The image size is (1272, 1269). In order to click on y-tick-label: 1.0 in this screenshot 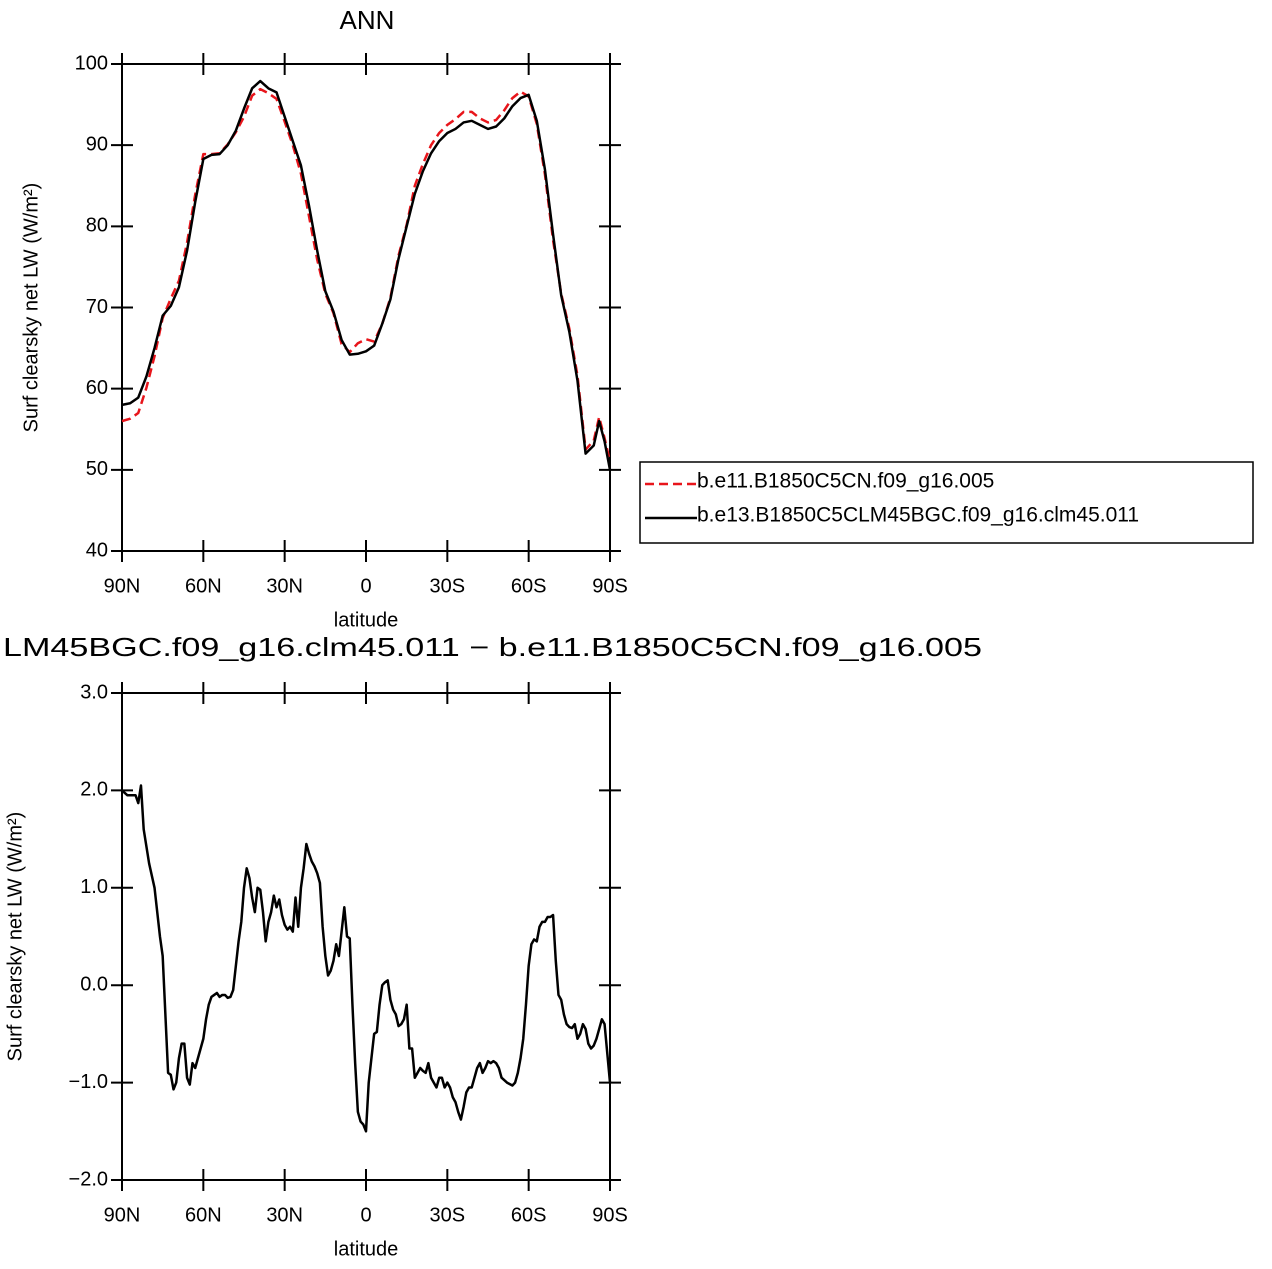, I will do `click(94, 887)`.